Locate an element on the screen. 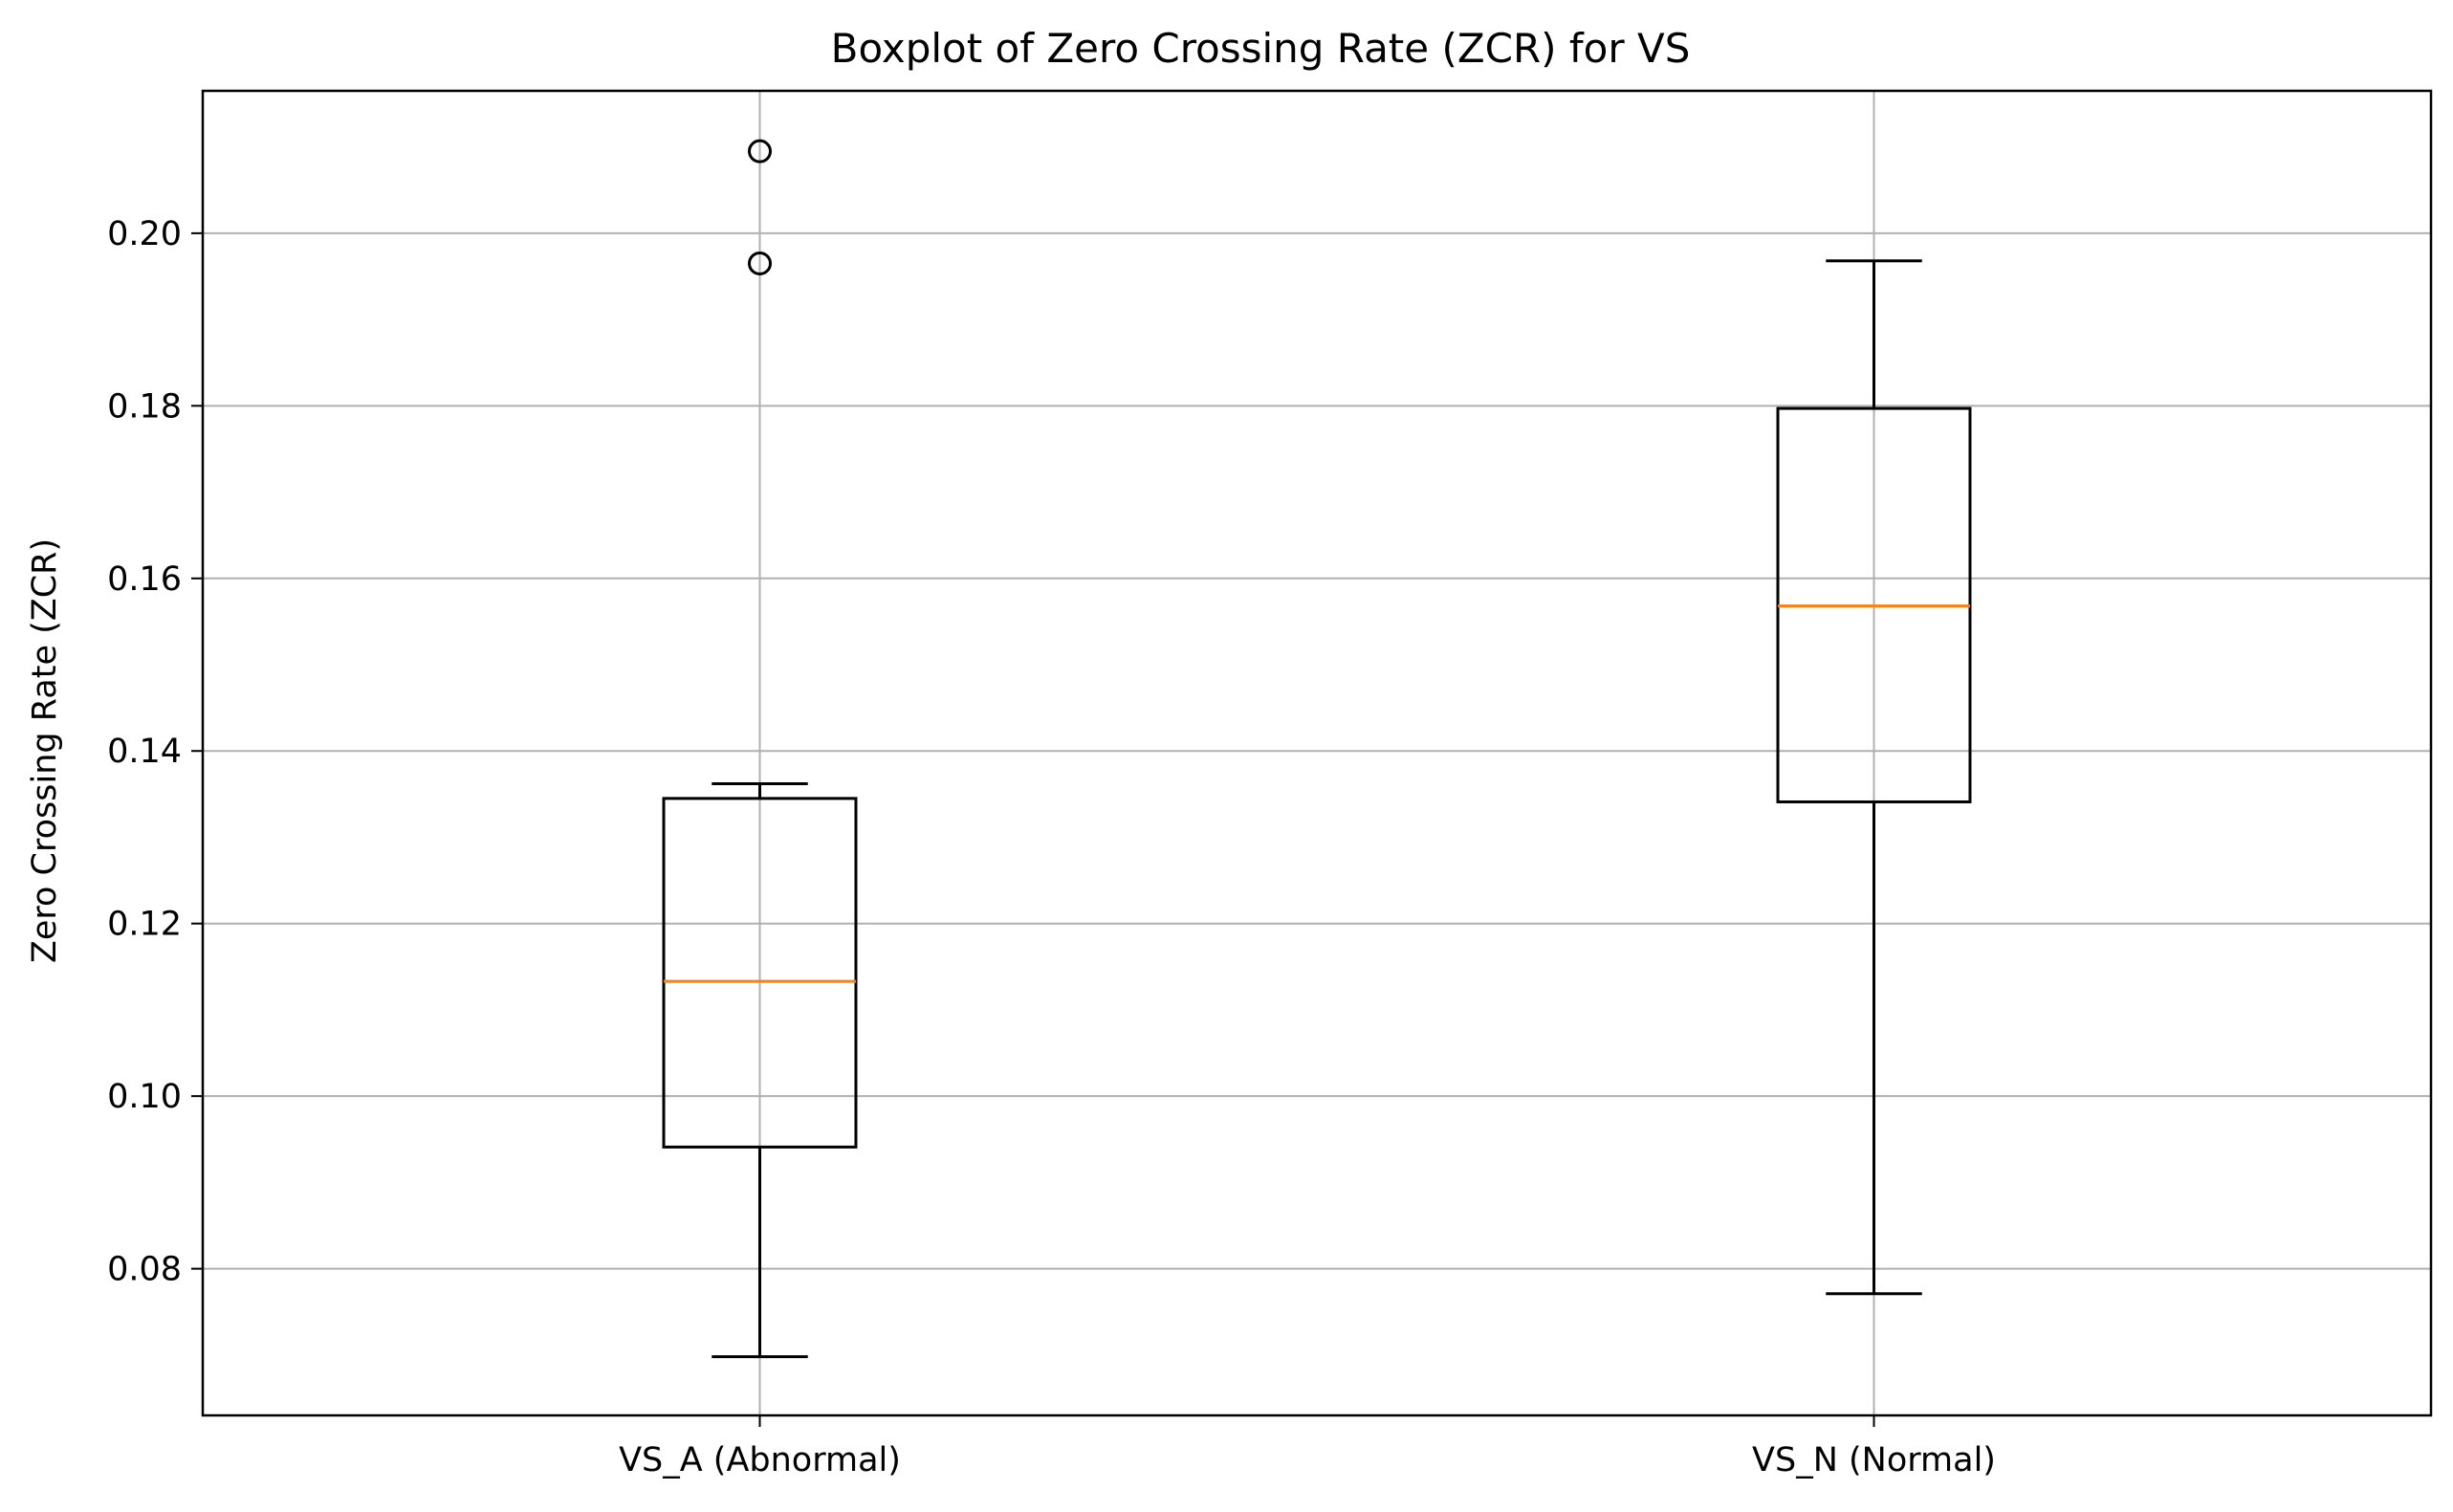  x-tick-label: VS_N (Normal) is located at coordinates (1874, 1460).